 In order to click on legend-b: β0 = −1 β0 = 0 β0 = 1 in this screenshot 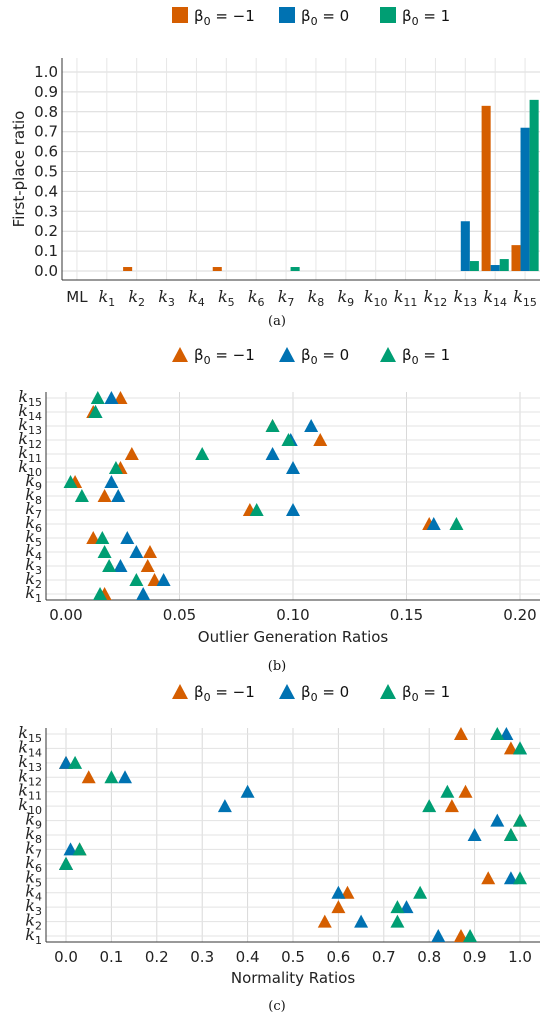, I will do `click(311, 356)`.